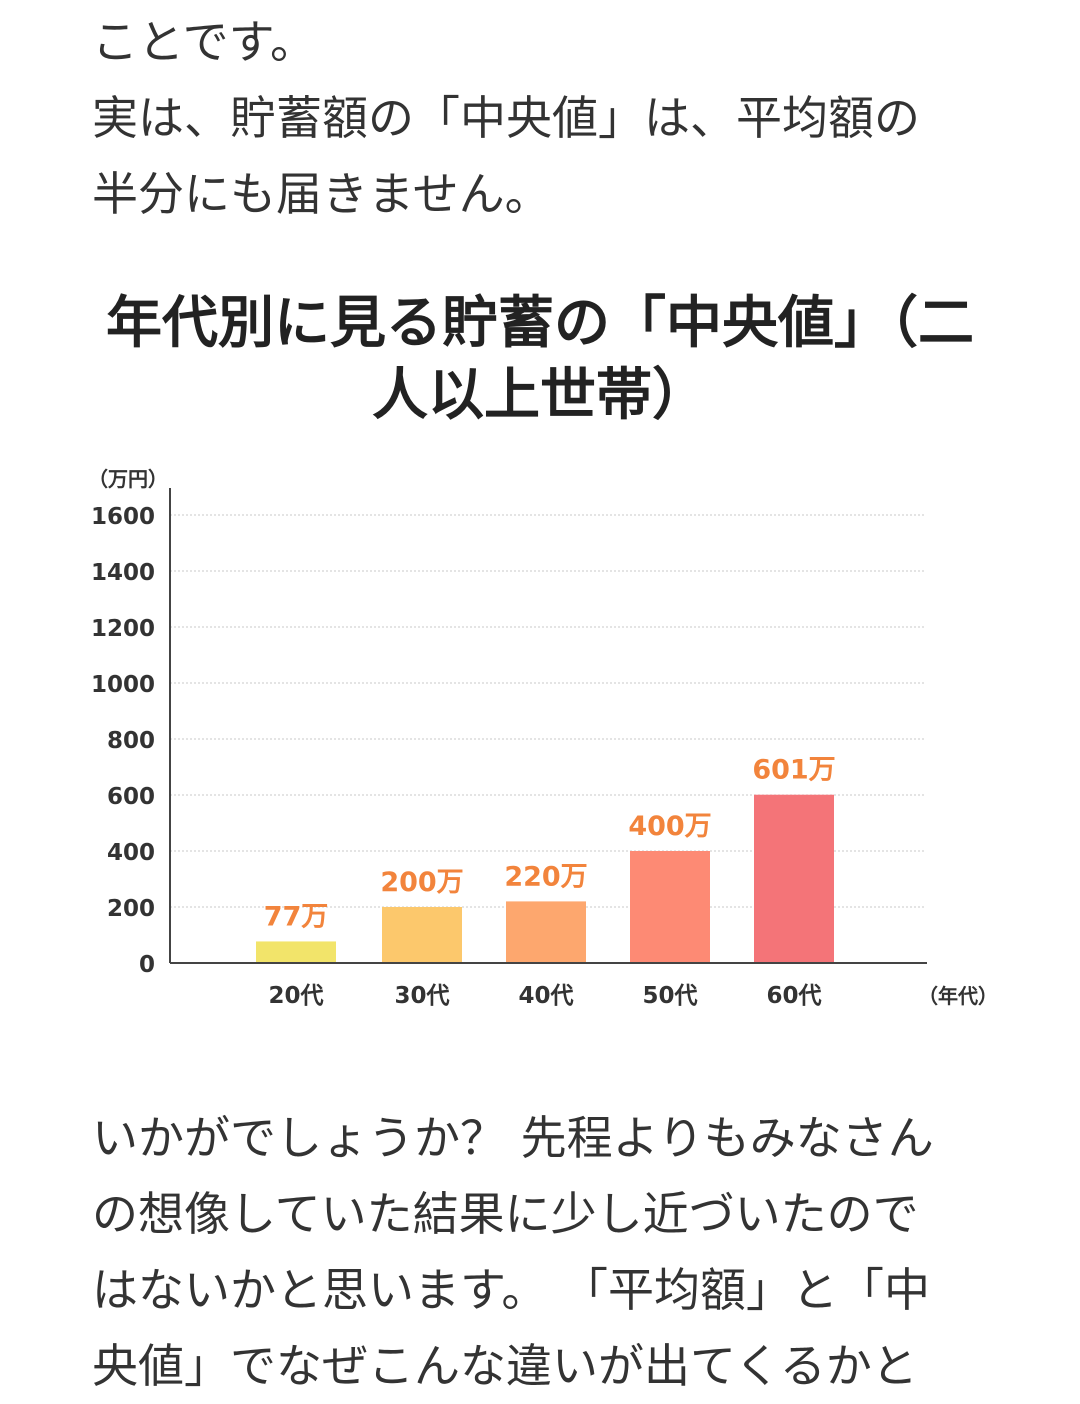 Image resolution: width=1080 pixels, height=1404 pixels. What do you see at coordinates (123, 685) in the screenshot?
I see `y-tick-label: 1000` at bounding box center [123, 685].